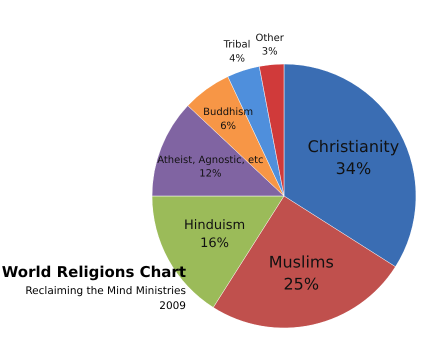 This screenshot has height=350, width=433. I want to click on slice-label: Christianity, so click(354, 146).